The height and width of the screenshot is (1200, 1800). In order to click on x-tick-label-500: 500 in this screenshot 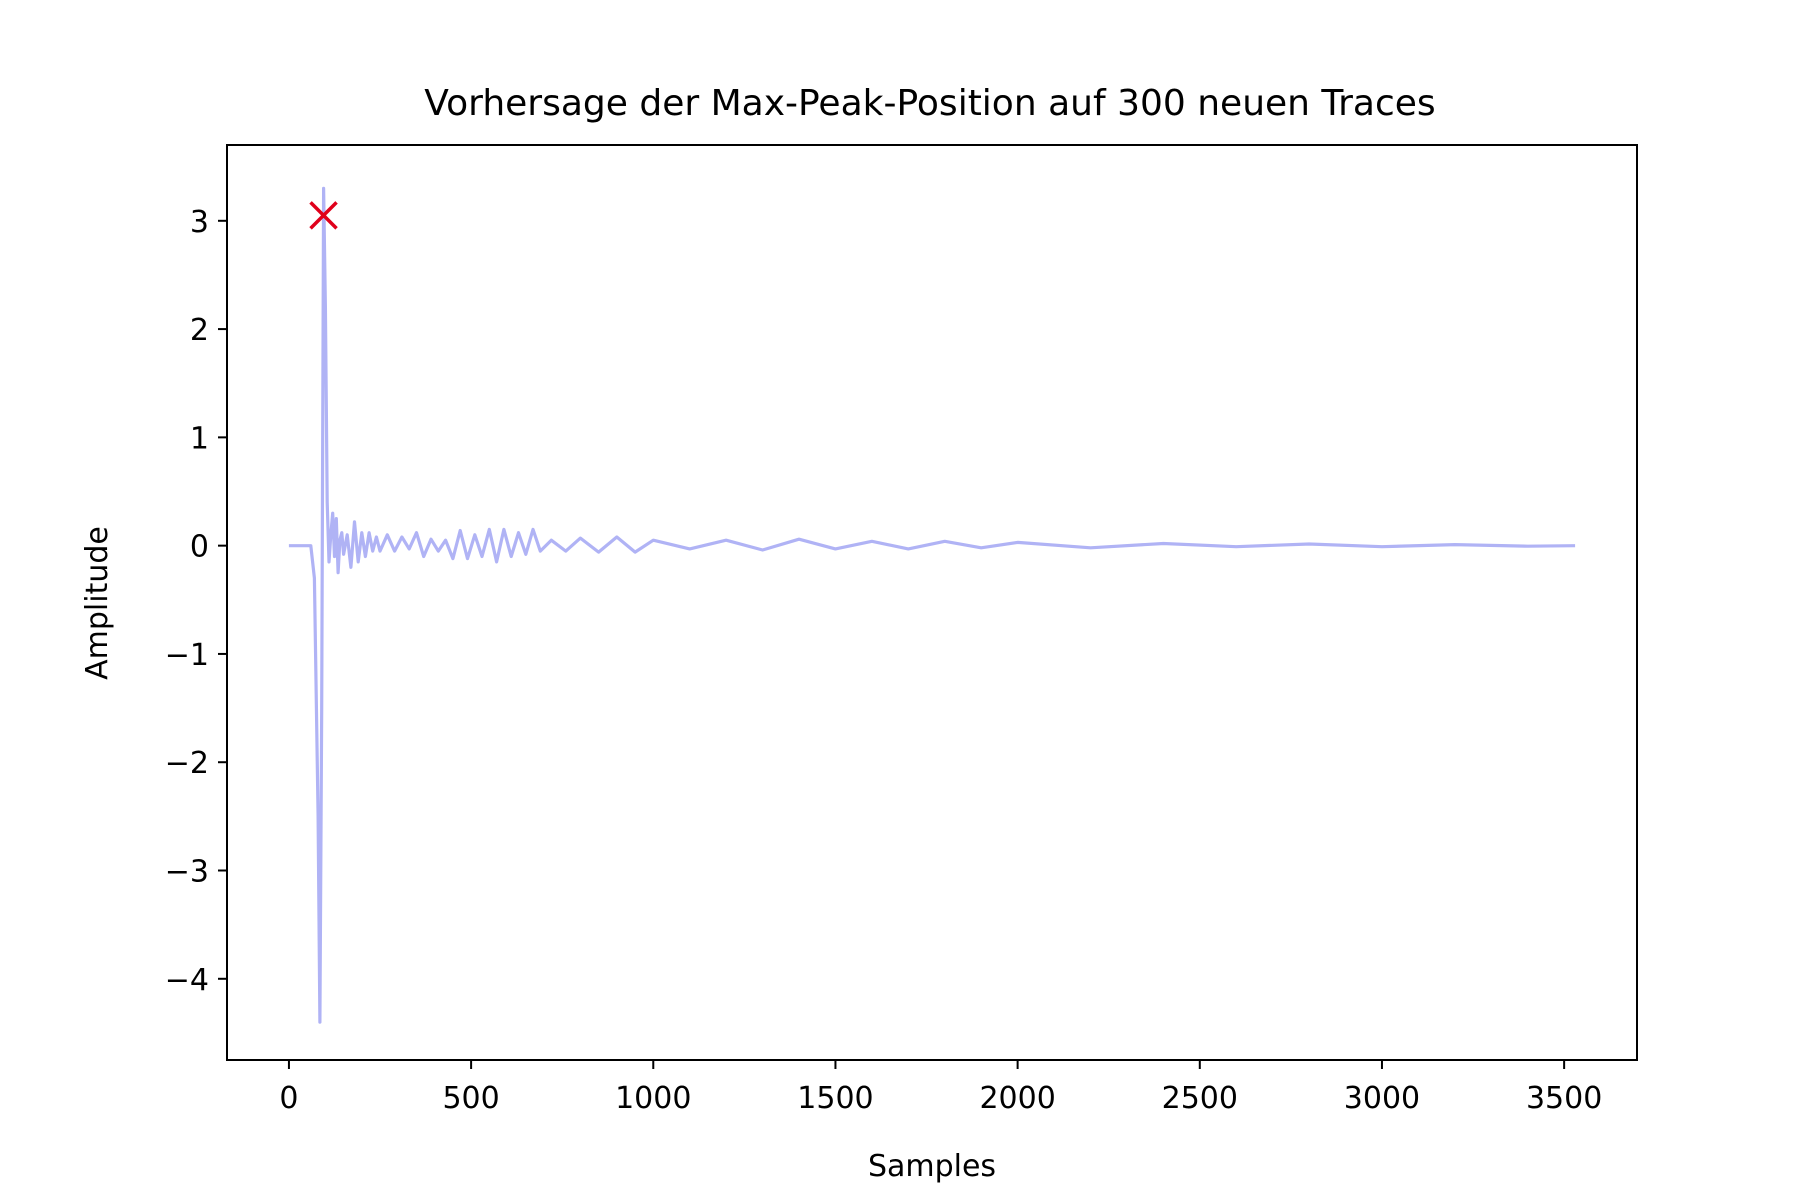, I will do `click(470, 1098)`.